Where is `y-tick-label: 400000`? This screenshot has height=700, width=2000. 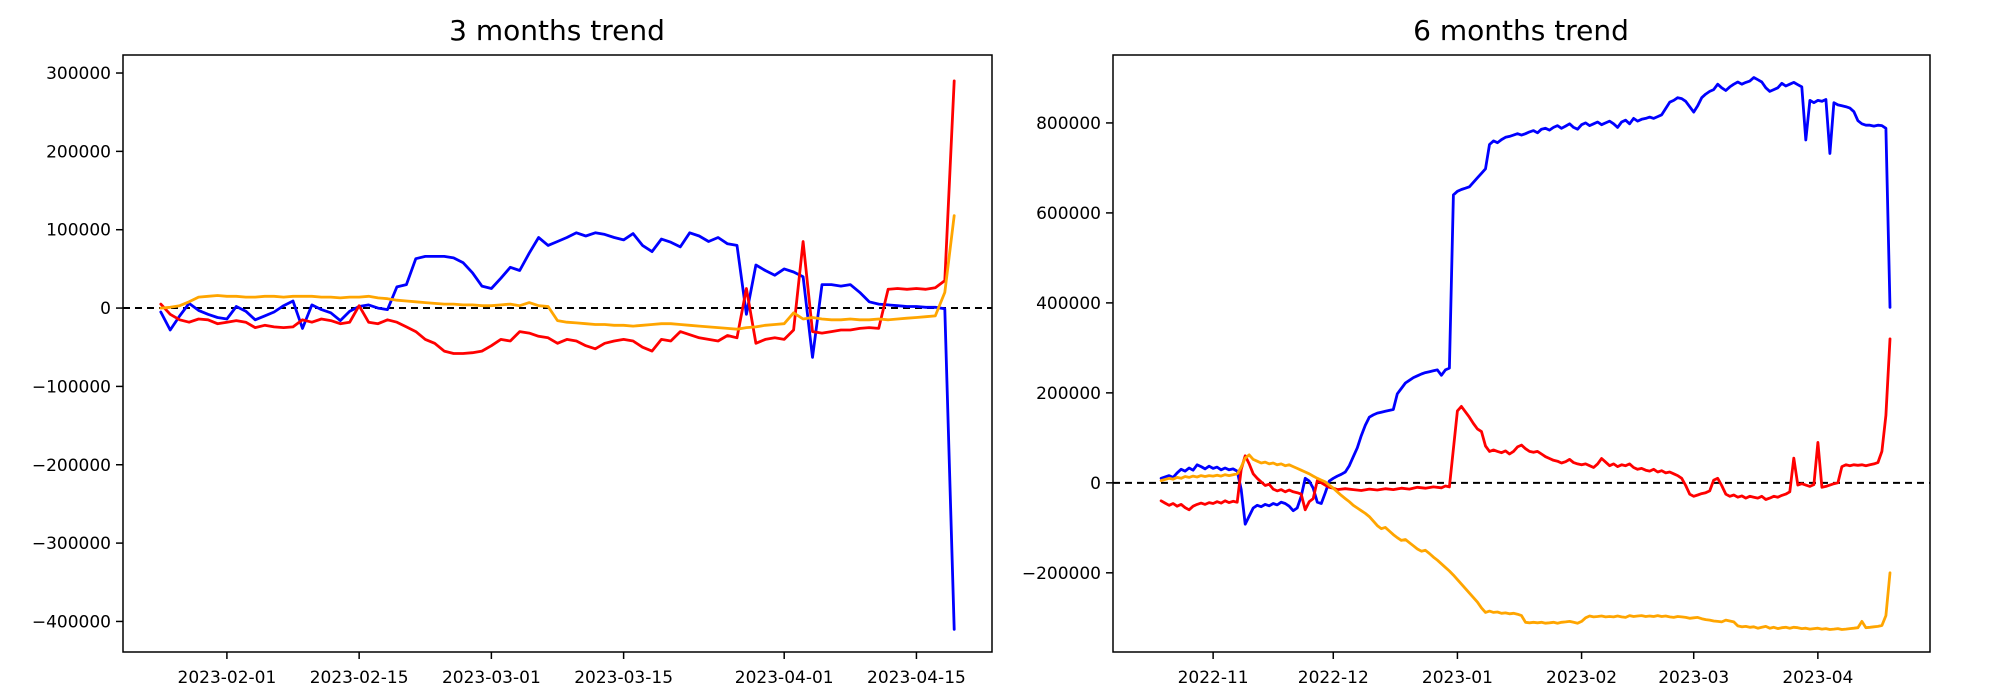
y-tick-label: 400000 is located at coordinates (1068, 304).